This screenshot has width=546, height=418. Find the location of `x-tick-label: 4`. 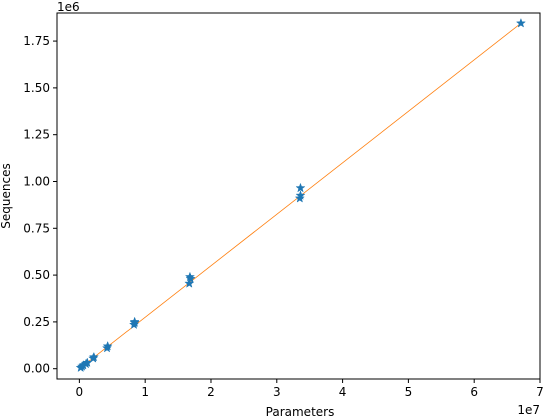

x-tick-label: 4 is located at coordinates (343, 392).